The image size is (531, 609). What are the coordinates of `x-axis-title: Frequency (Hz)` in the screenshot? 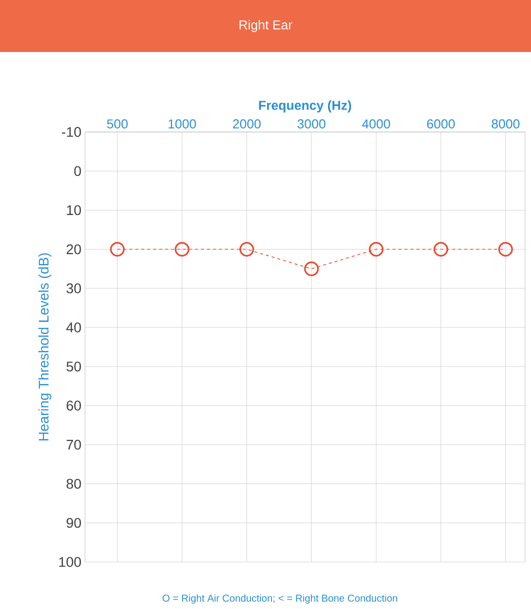 It's located at (305, 106).